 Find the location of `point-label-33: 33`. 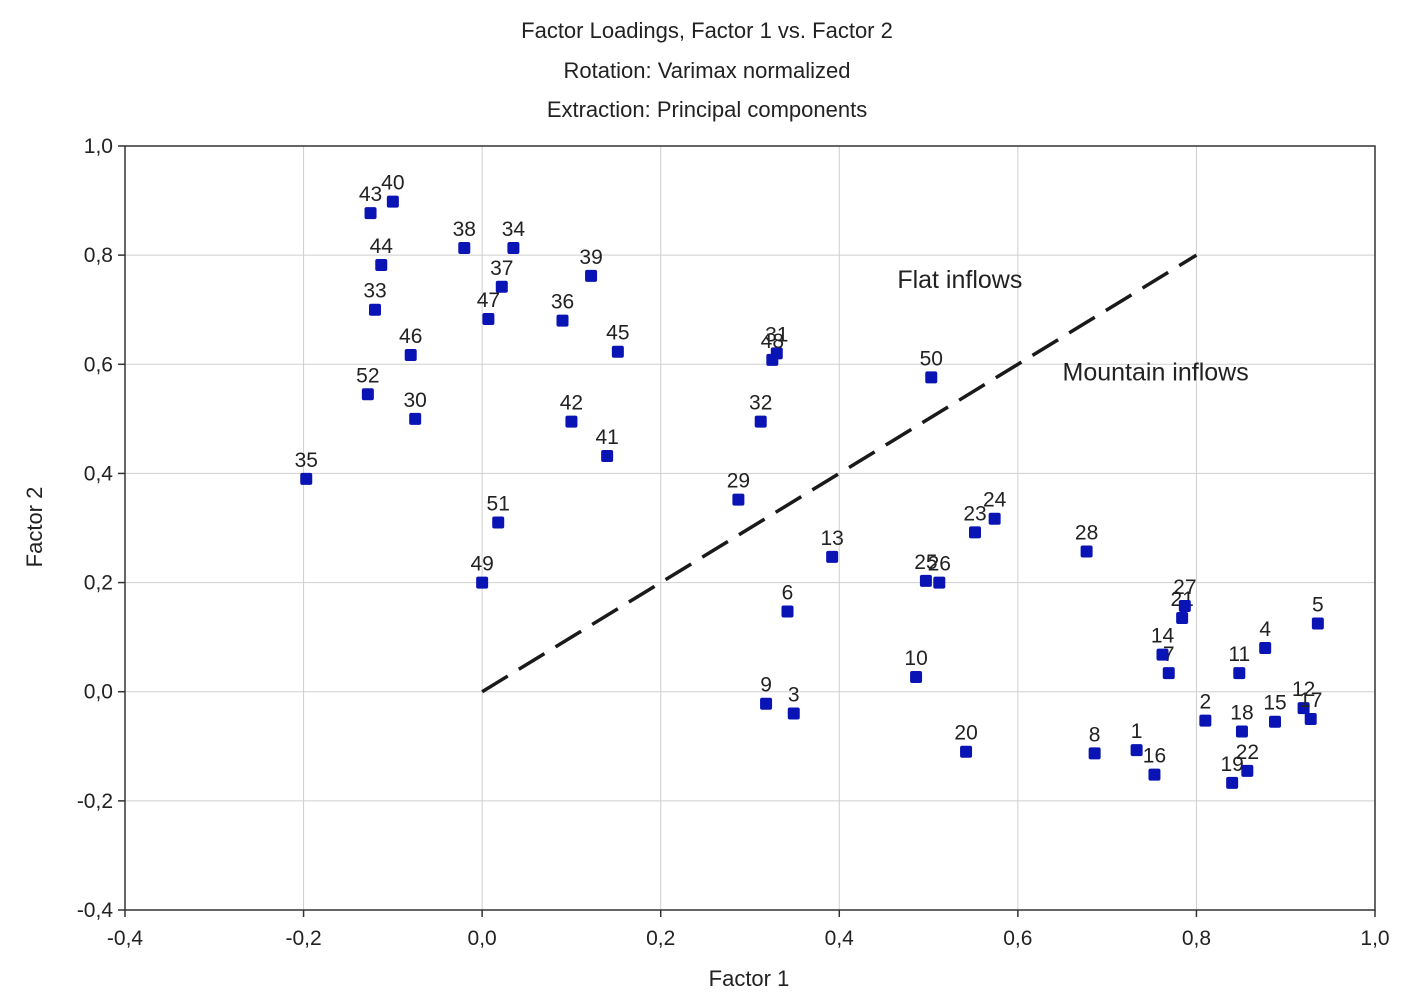

point-label-33: 33 is located at coordinates (374, 291).